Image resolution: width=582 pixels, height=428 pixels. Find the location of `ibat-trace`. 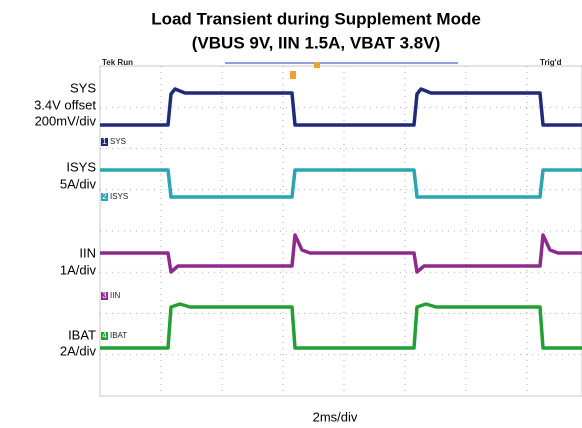

ibat-trace is located at coordinates (341, 326).